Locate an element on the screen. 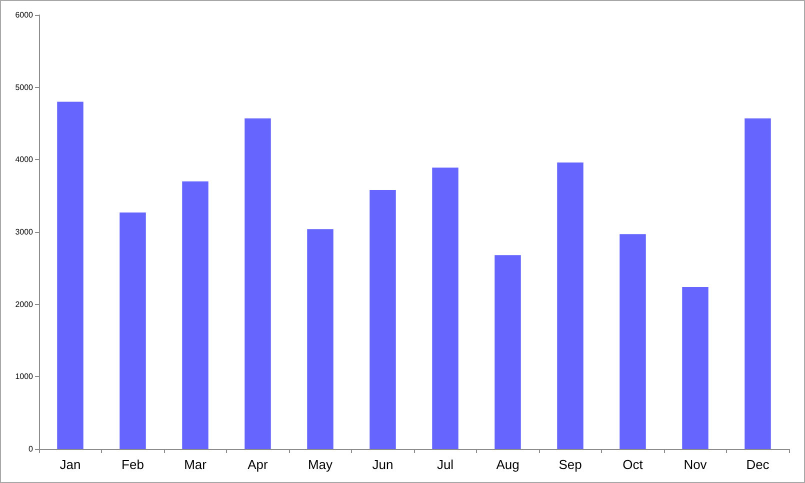 Image resolution: width=805 pixels, height=483 pixels. x-tick-label: Jan is located at coordinates (70, 464).